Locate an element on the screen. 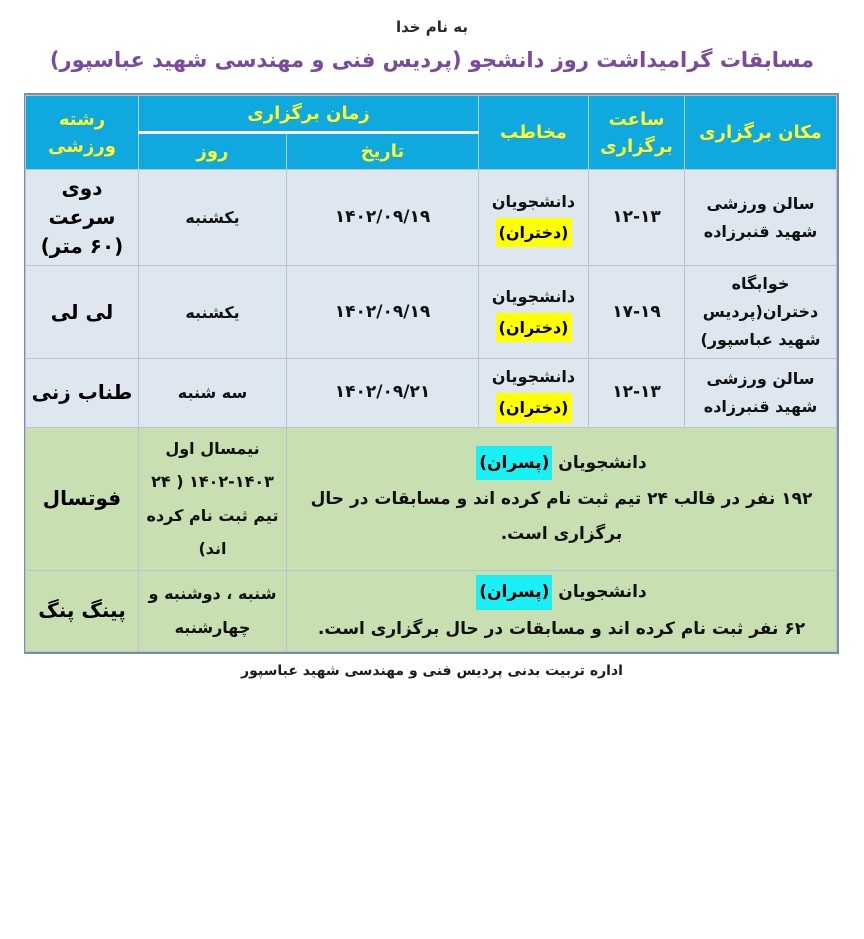  cell-sport: پینگ پنگ is located at coordinates (81, 611).